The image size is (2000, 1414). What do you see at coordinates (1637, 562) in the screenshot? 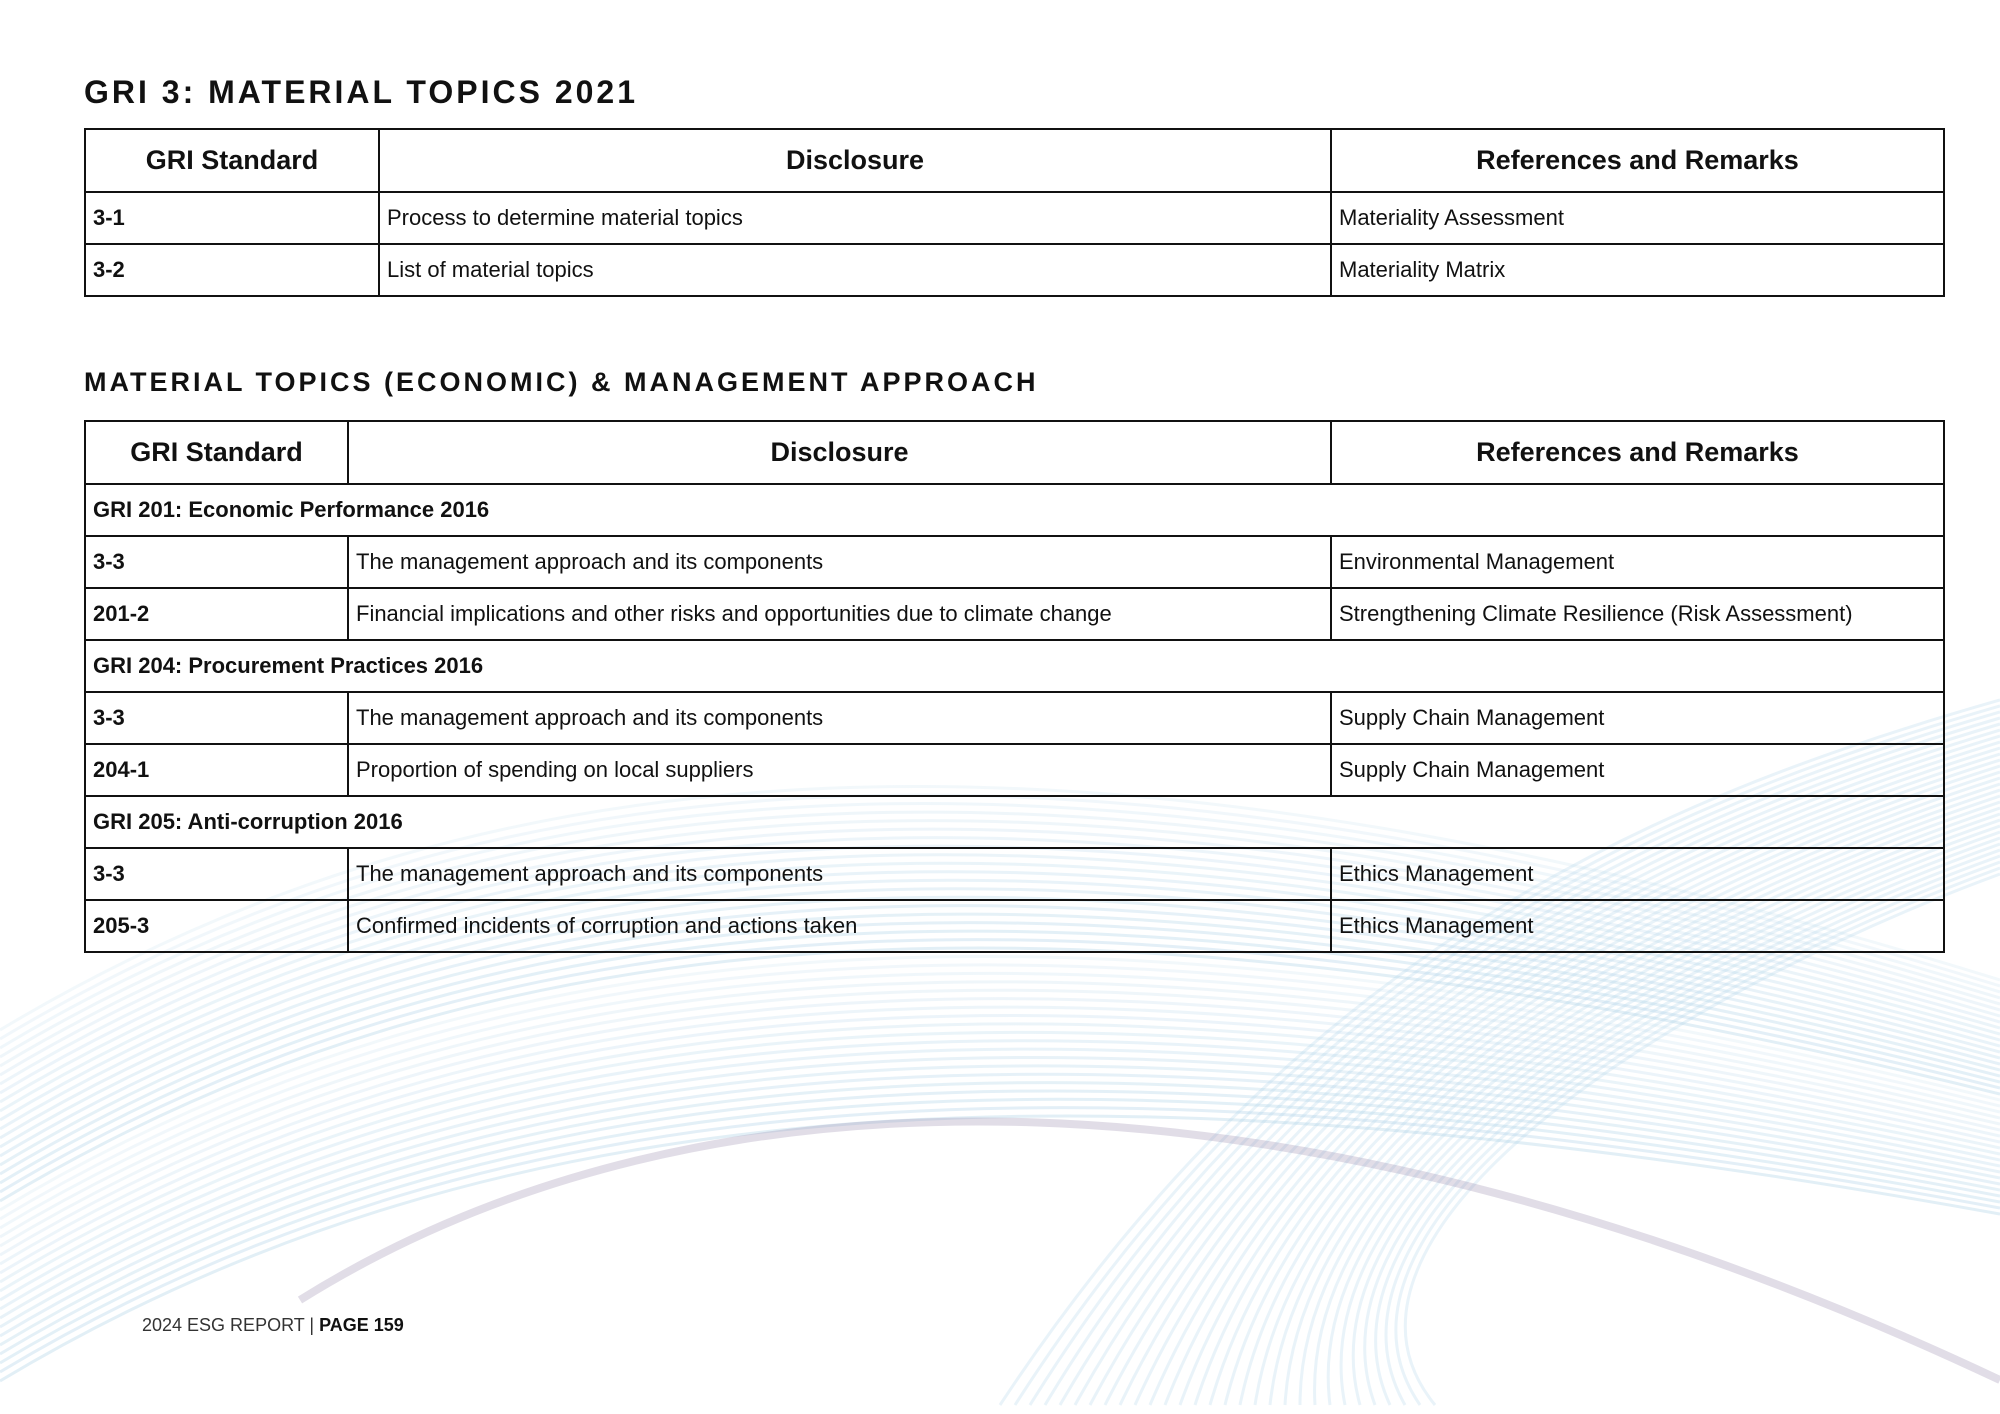
I see `cell-reference: Environmental Management` at bounding box center [1637, 562].